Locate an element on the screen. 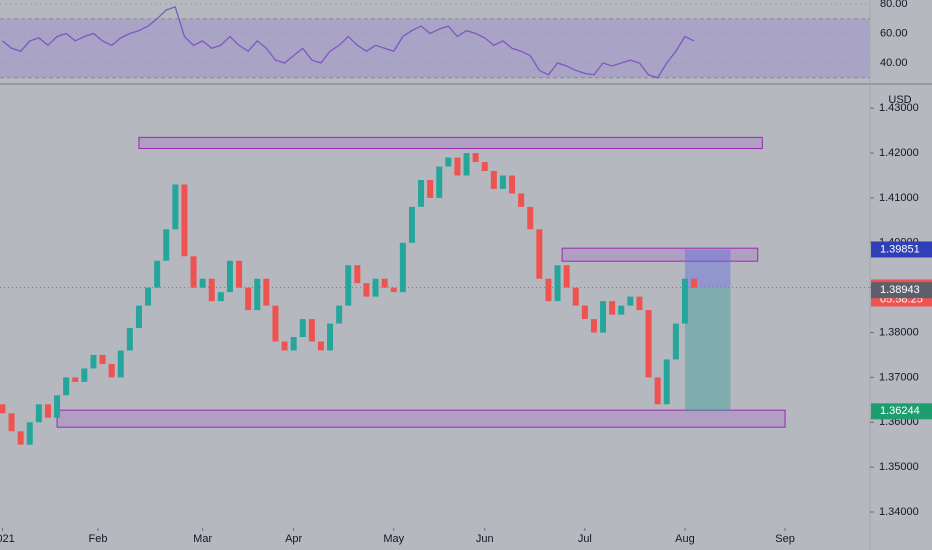  y-tick-label: 1.42000 is located at coordinates (899, 153).